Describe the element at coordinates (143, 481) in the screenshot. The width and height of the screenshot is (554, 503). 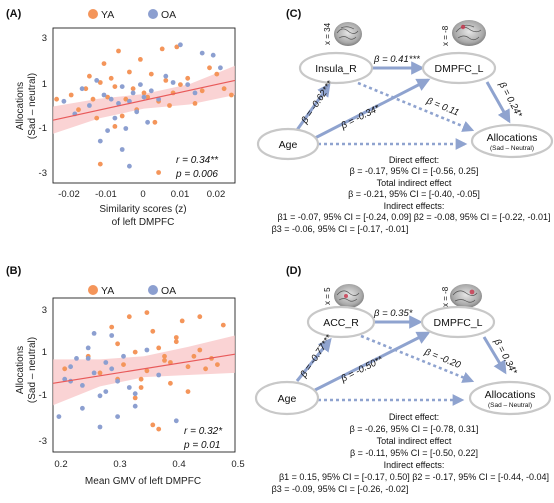
I see `x-axis-label: Mean GMV of left DMPFC` at that location.